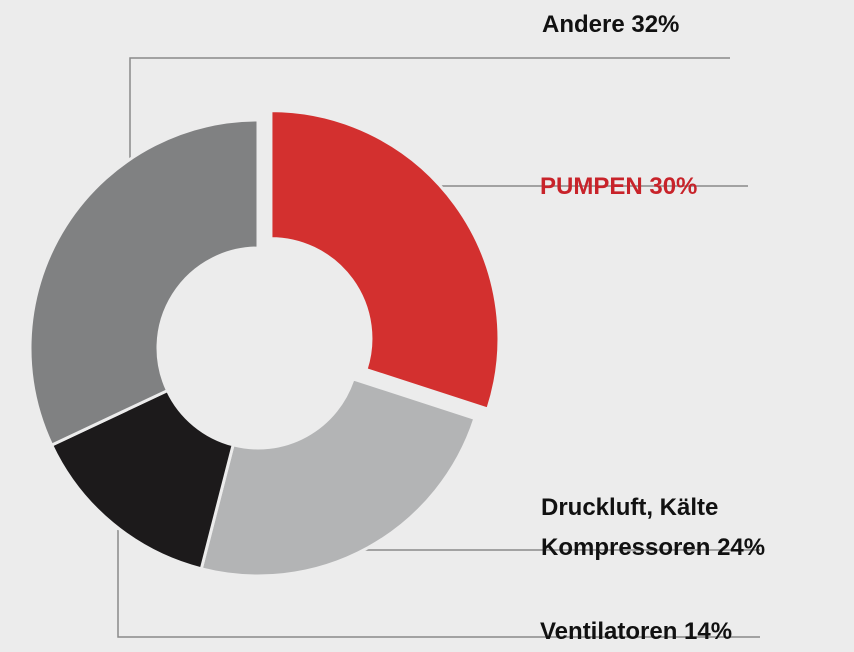 The height and width of the screenshot is (652, 854). Describe the element at coordinates (708, 631) in the screenshot. I see `value-label: 14%` at that location.